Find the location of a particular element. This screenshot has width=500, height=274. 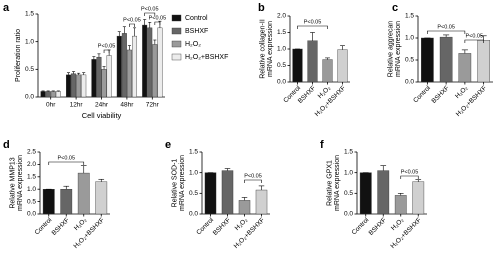

y-axis-label: Relative GPX1 is located at coordinates (329, 183).